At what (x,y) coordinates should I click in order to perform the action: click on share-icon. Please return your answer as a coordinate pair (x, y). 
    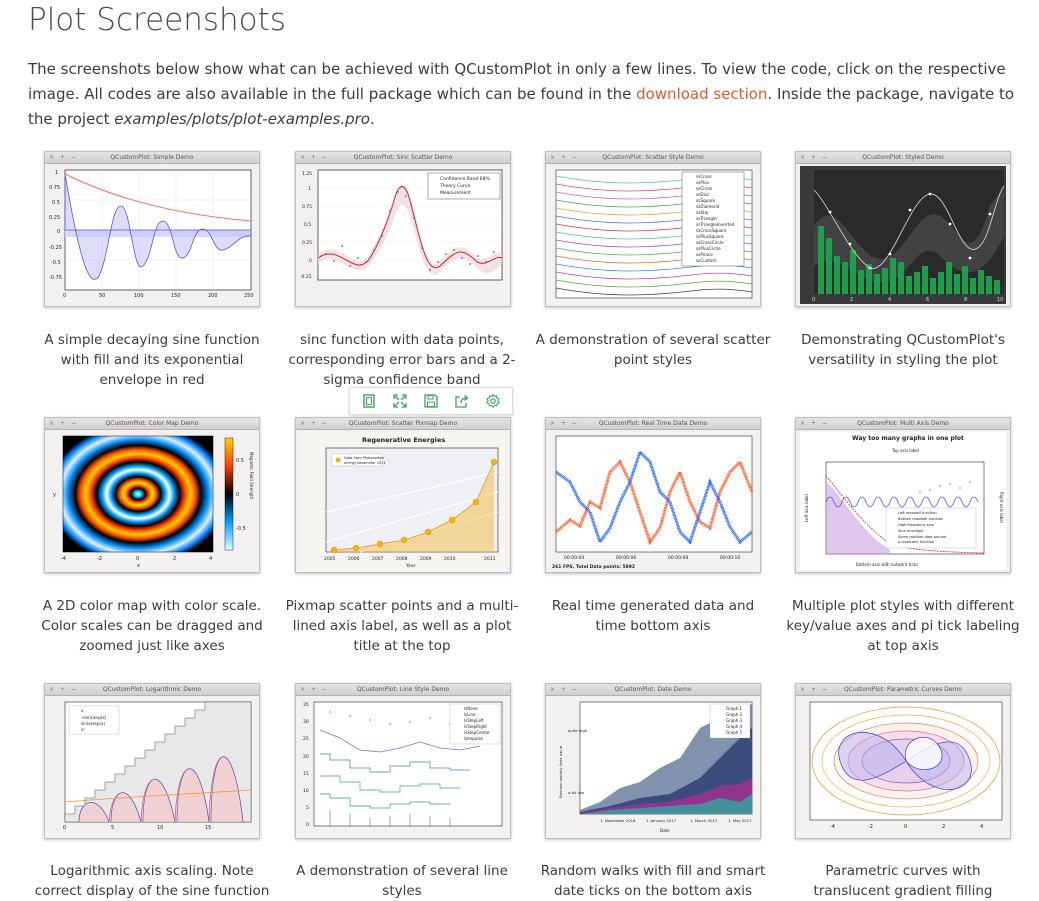
    Looking at the image, I should click on (462, 401).